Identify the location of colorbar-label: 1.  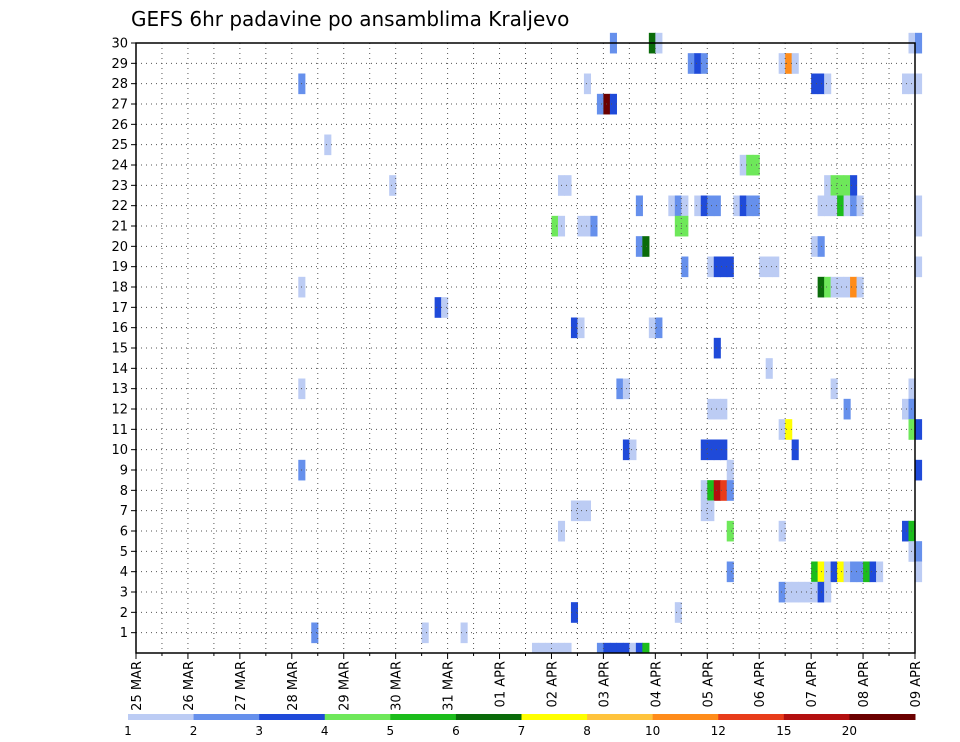
(128, 731).